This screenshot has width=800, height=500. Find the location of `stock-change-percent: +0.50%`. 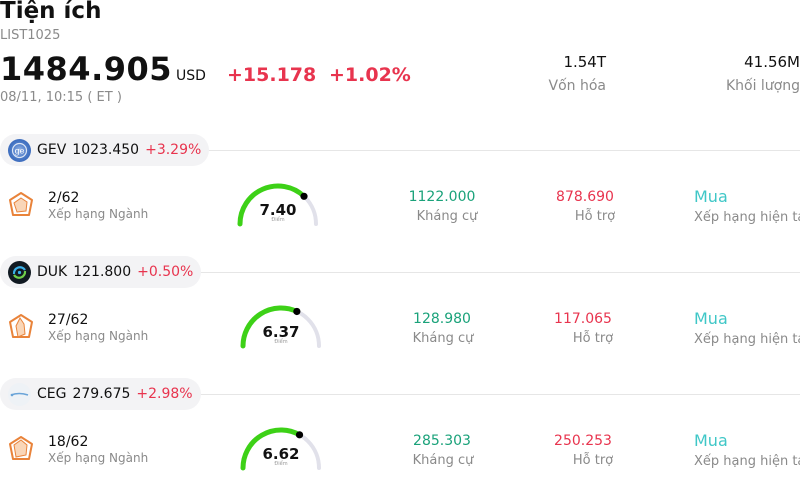

stock-change-percent: +0.50% is located at coordinates (165, 272).